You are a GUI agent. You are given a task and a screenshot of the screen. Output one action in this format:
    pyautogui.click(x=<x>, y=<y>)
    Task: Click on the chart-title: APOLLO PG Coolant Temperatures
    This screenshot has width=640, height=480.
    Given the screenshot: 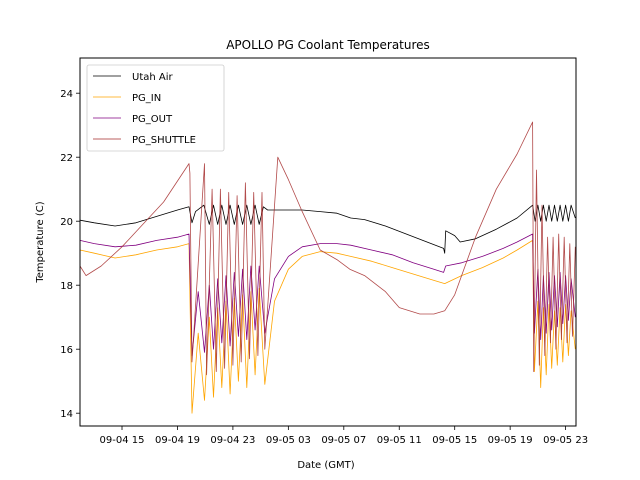 What is the action you would take?
    pyautogui.click(x=328, y=45)
    